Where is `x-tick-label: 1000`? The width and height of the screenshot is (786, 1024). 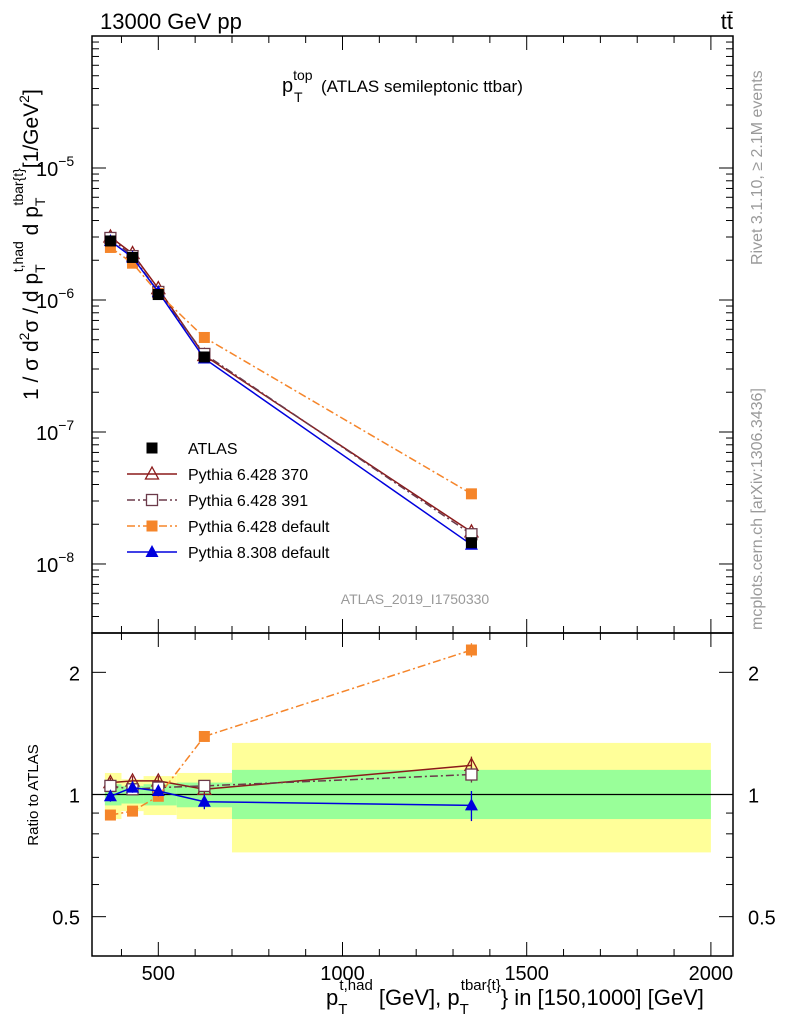
x-tick-label: 1000 is located at coordinates (342, 974).